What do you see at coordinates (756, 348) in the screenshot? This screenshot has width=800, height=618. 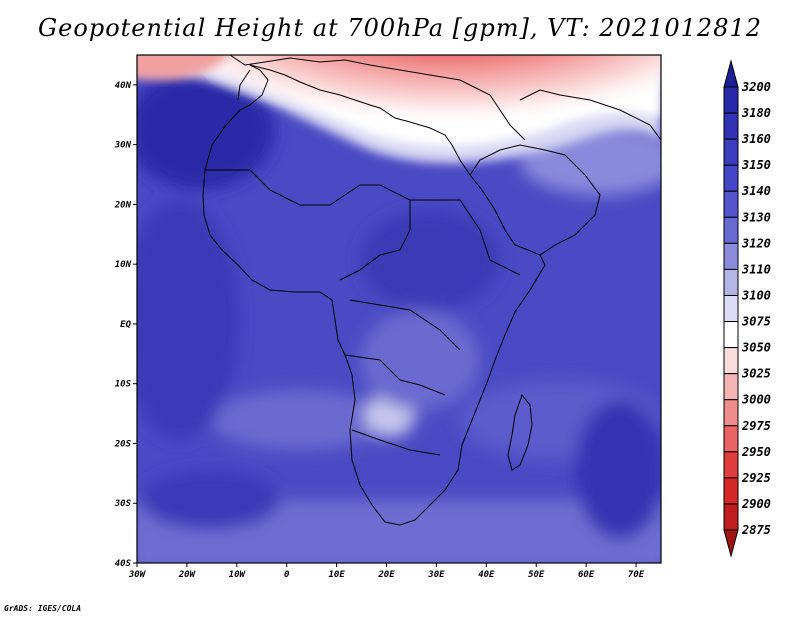 I see `colorbar-label: 3050` at bounding box center [756, 348].